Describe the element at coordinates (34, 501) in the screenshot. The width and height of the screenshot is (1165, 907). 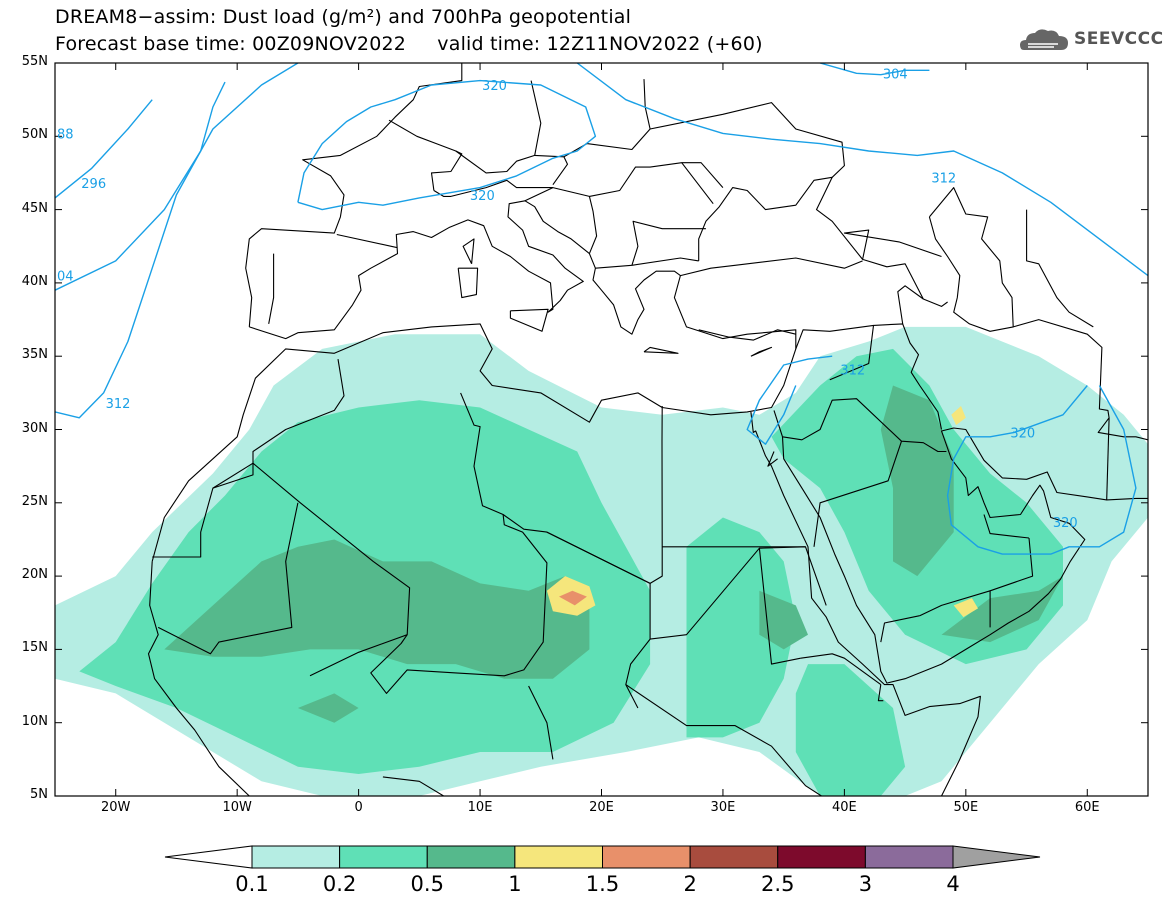
I see `lat-label: 25N` at that location.